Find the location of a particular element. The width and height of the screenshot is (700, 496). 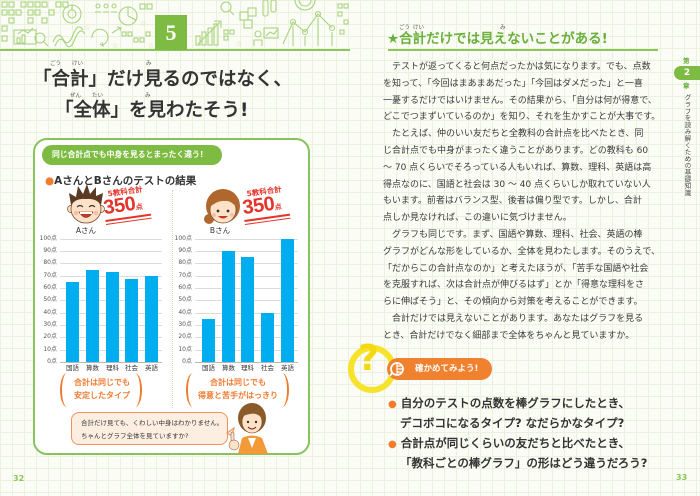

teacher-figure is located at coordinates (248, 426).